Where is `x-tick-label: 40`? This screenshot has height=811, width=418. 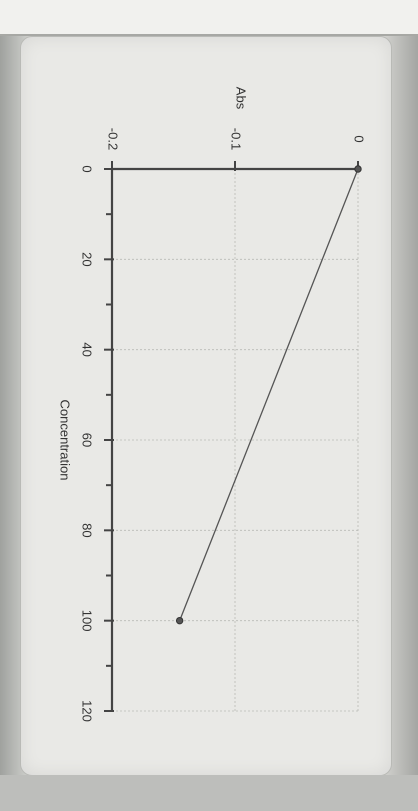
x-tick-label: 40 is located at coordinates (87, 349).